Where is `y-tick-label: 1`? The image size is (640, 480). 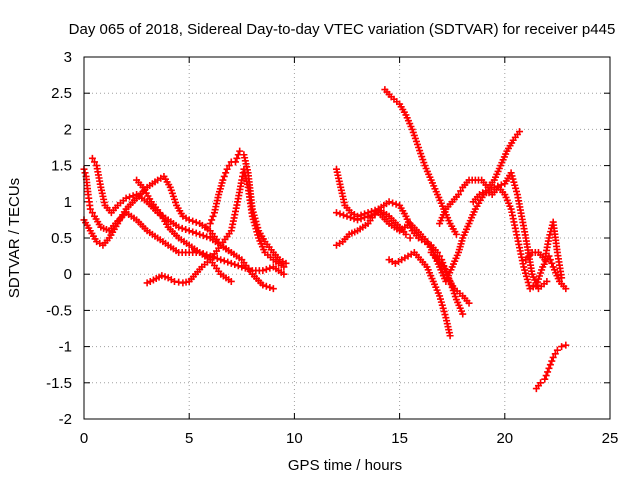 y-tick-label: 1 is located at coordinates (68, 202).